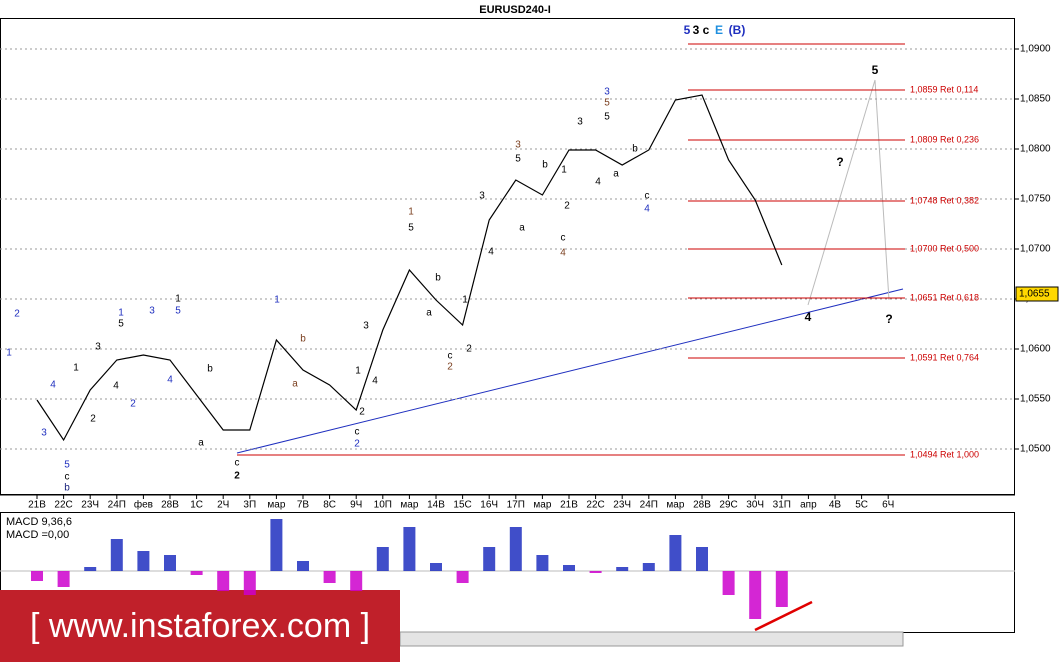 Image resolution: width=1059 pixels, height=662 pixels. I want to click on x-tick-label: 21В, so click(569, 505).